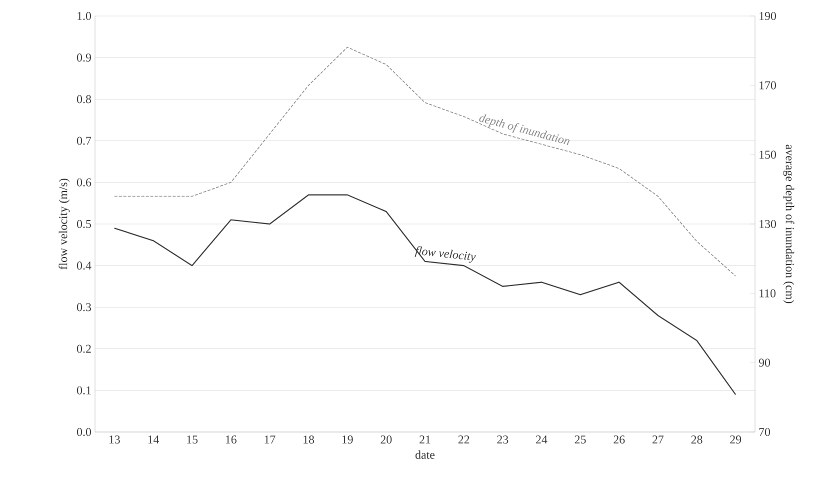  I want to click on y-tick-label: 0.3, so click(84, 307).